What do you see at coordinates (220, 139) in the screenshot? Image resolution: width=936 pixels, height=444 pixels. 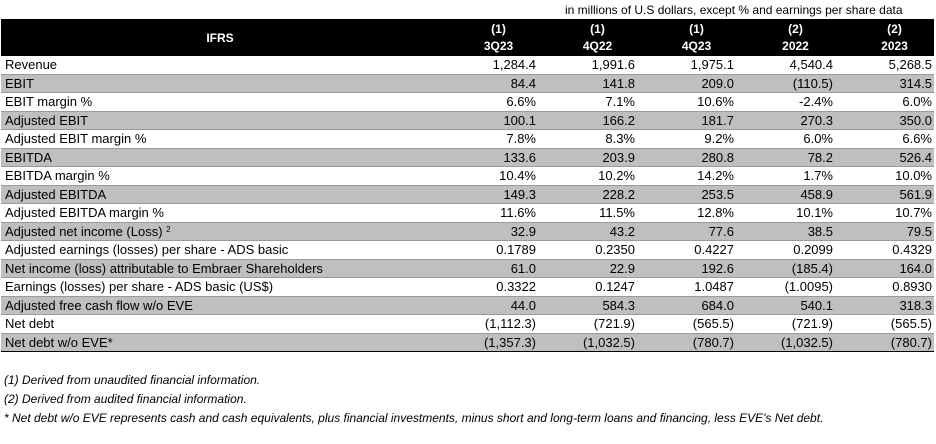 I see `row-label: Adjusted EBIT margin %` at bounding box center [220, 139].